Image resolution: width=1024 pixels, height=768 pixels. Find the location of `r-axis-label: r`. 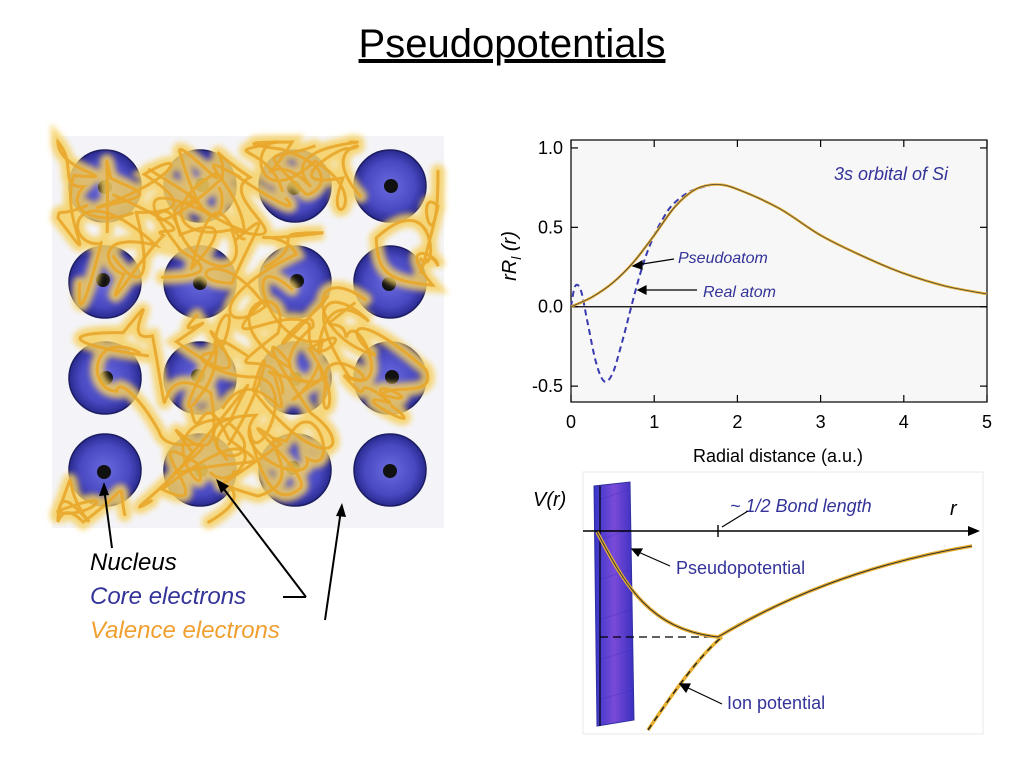

r-axis-label: r is located at coordinates (954, 509).